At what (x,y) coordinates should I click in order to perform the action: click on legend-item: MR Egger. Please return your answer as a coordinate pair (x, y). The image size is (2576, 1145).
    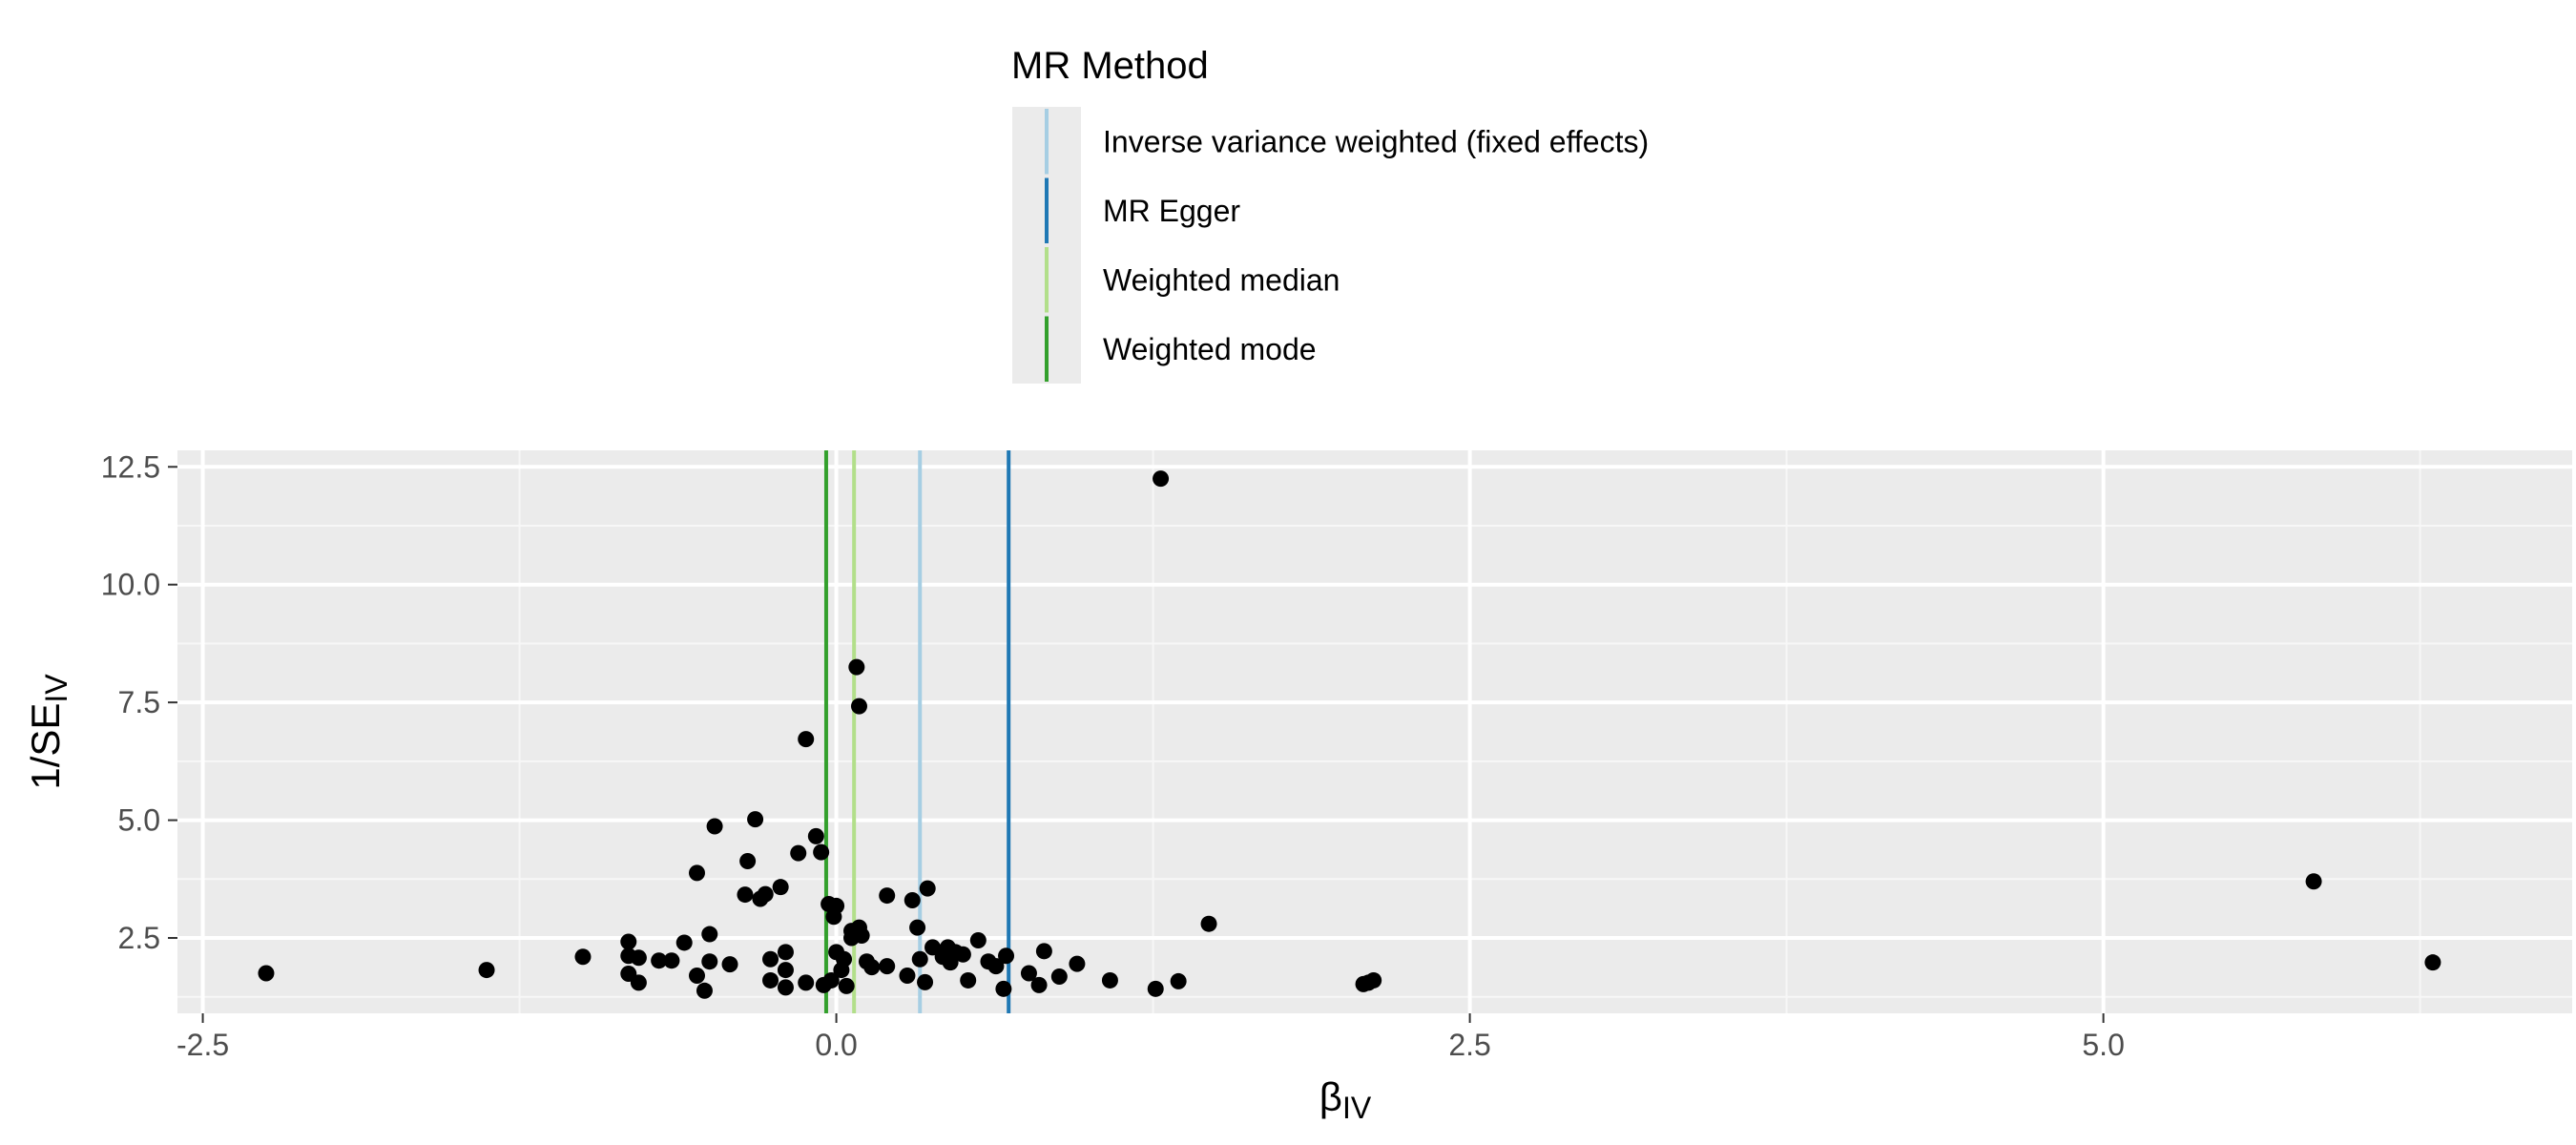
    Looking at the image, I should click on (1142, 210).